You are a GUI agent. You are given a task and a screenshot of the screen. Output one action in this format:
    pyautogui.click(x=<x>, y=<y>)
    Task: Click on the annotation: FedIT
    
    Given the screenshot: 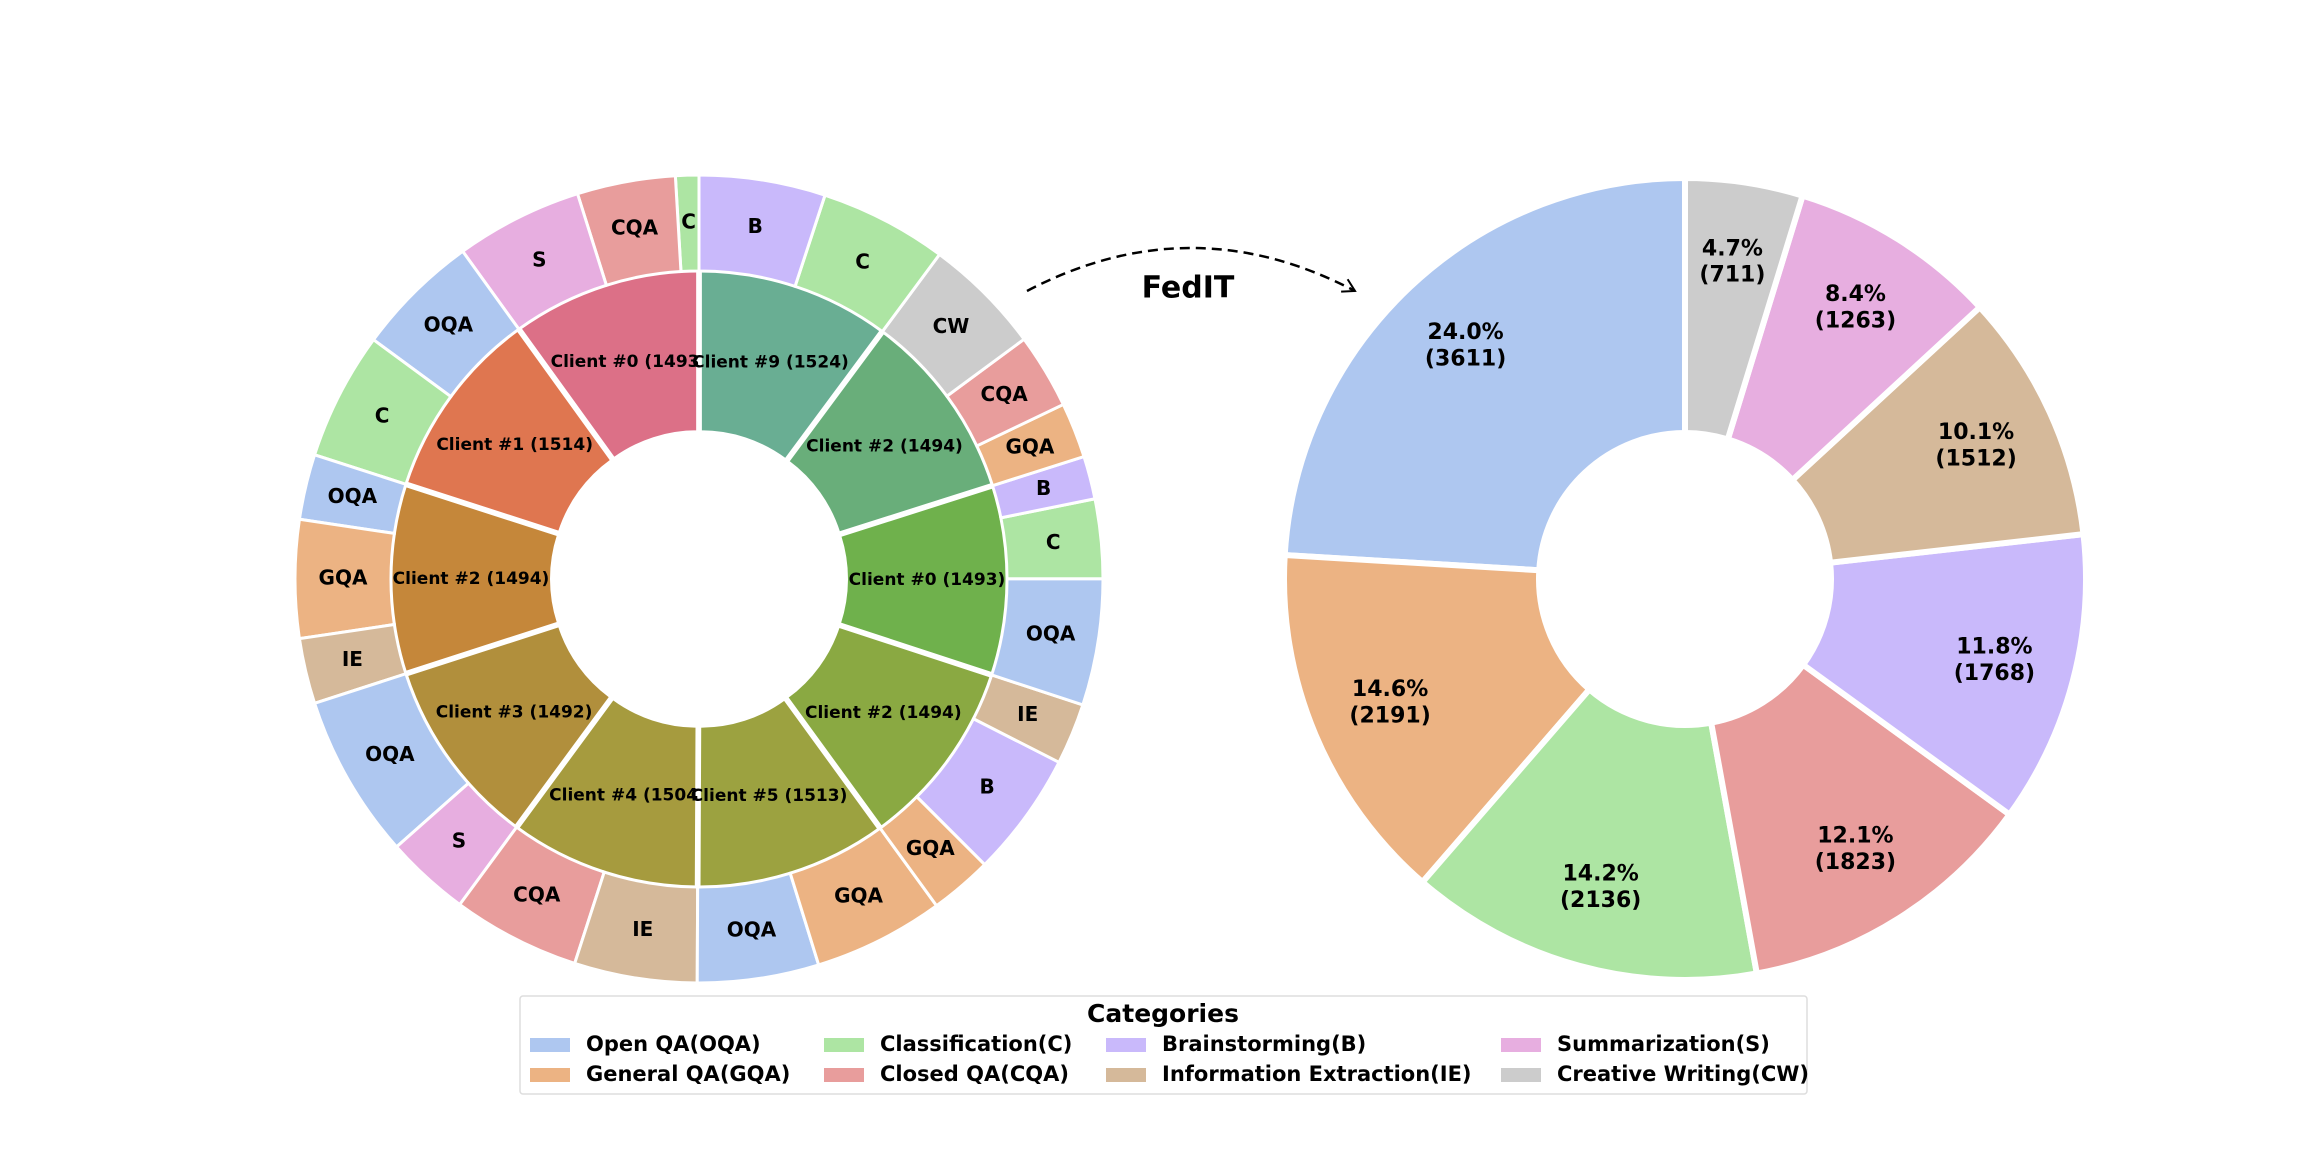 What is the action you would take?
    pyautogui.click(x=1188, y=288)
    